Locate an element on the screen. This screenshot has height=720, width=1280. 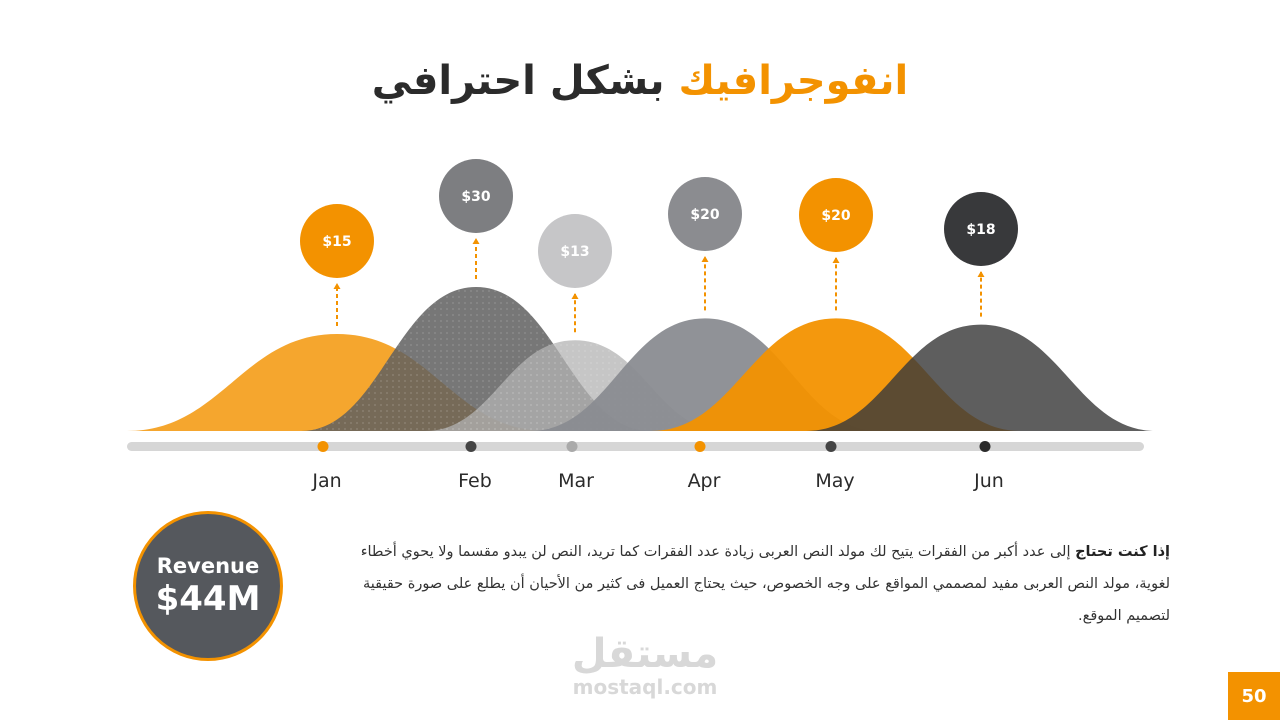
watermark: مستقل mostaql.com is located at coordinates (645, 665).